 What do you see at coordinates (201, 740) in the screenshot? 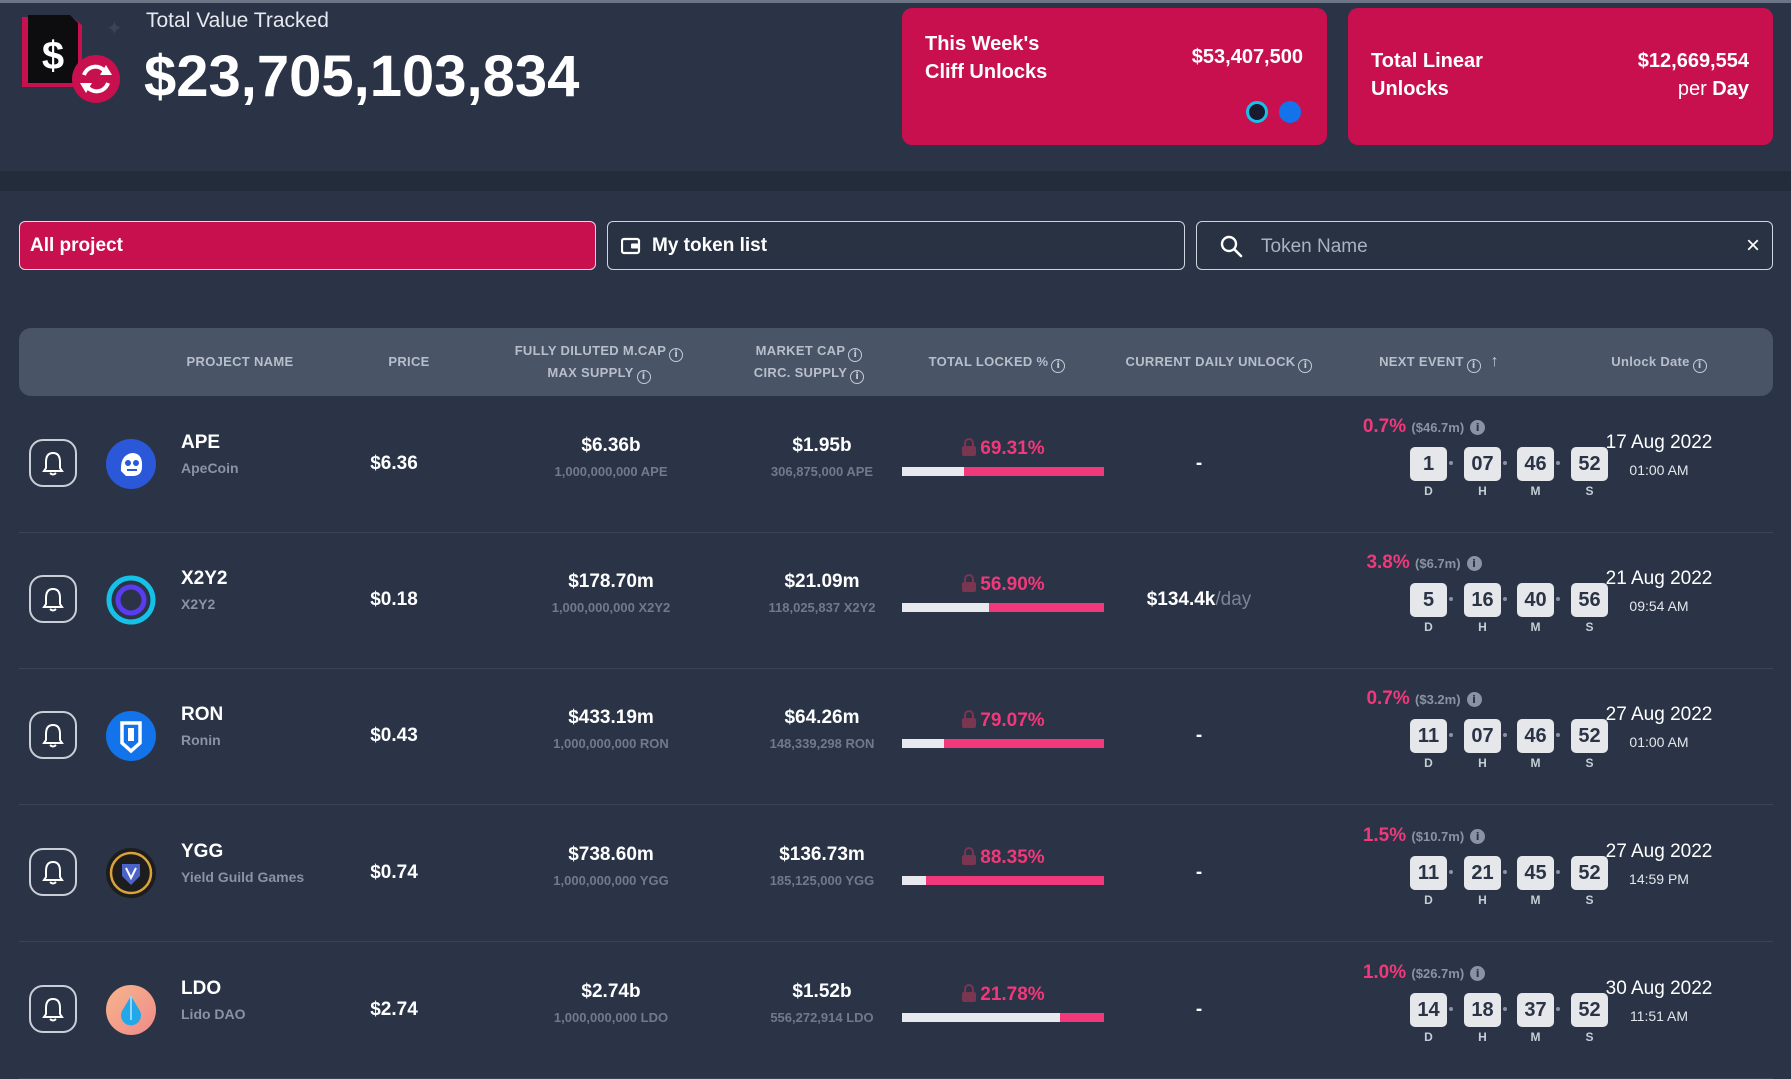
I see `token-name: Ronin` at bounding box center [201, 740].